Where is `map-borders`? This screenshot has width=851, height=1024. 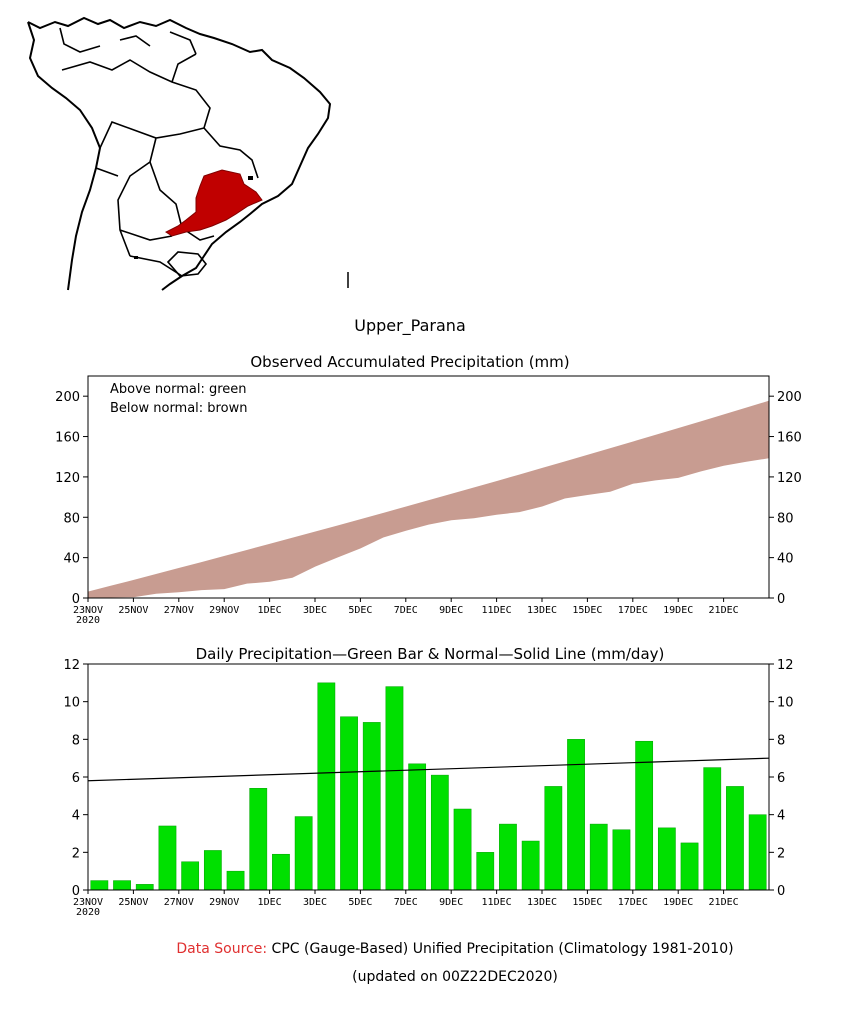 map-borders is located at coordinates (159, 152).